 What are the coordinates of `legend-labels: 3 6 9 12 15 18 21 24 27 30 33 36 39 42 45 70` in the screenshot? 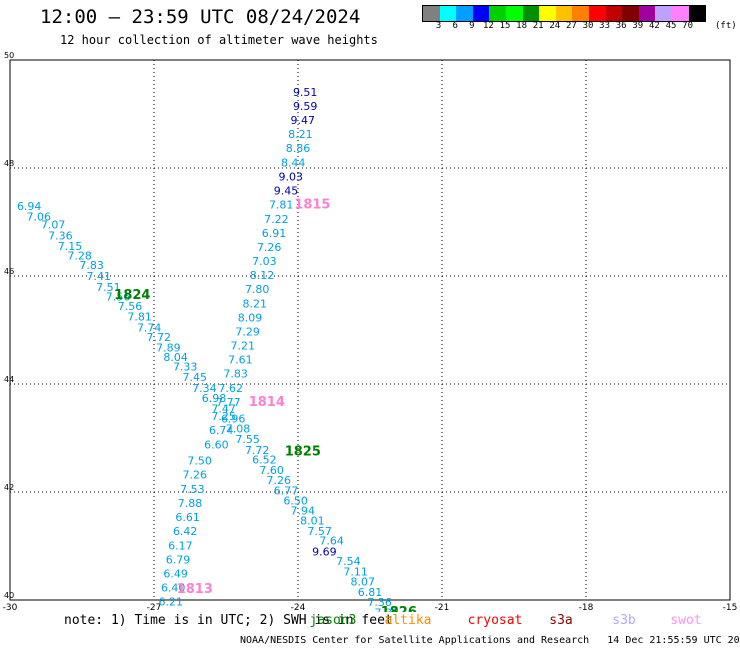 It's located at (572, 27).